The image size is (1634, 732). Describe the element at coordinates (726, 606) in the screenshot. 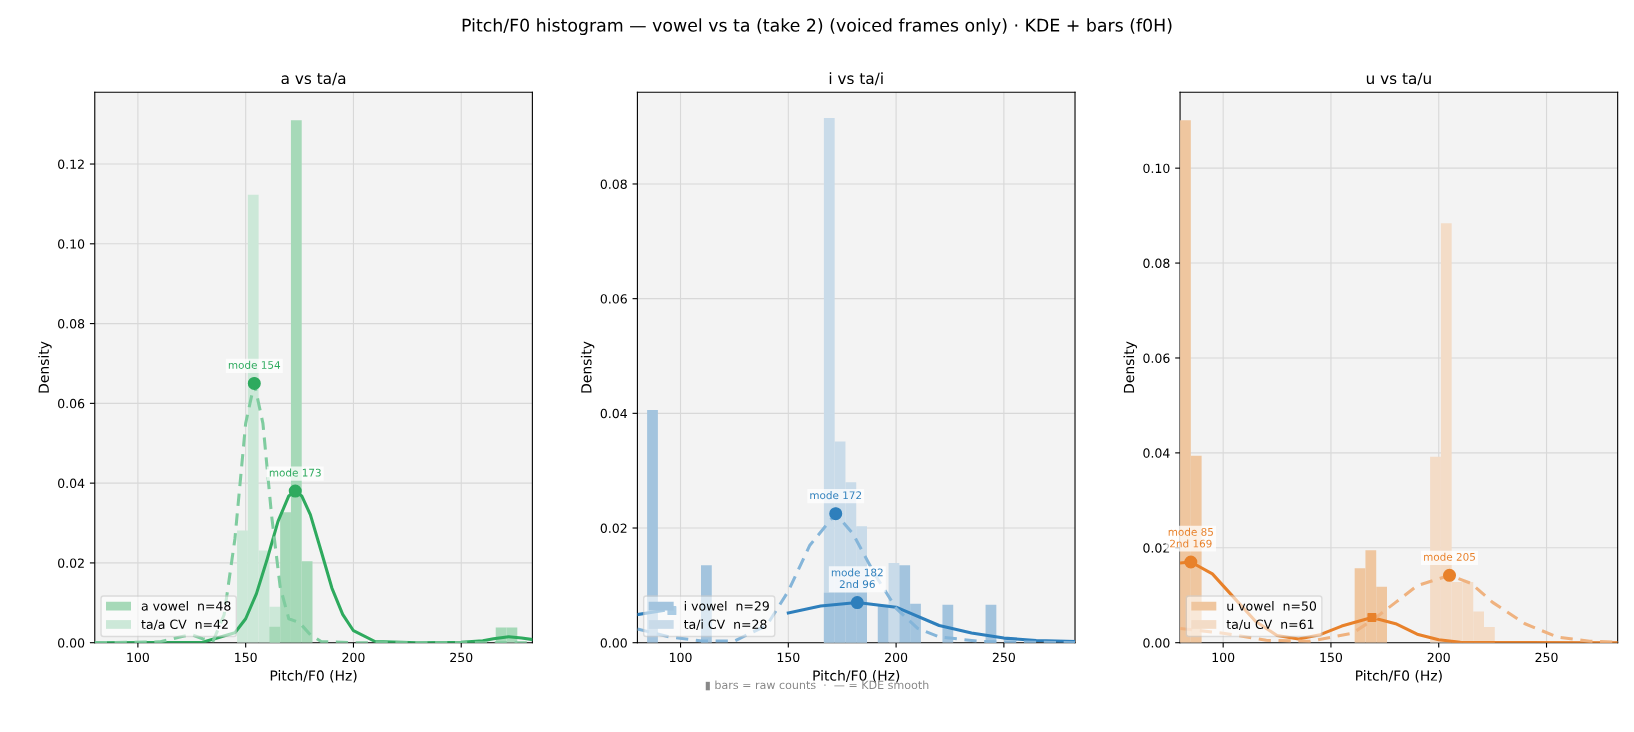

I see `legend-label: i vowel n=29` at that location.